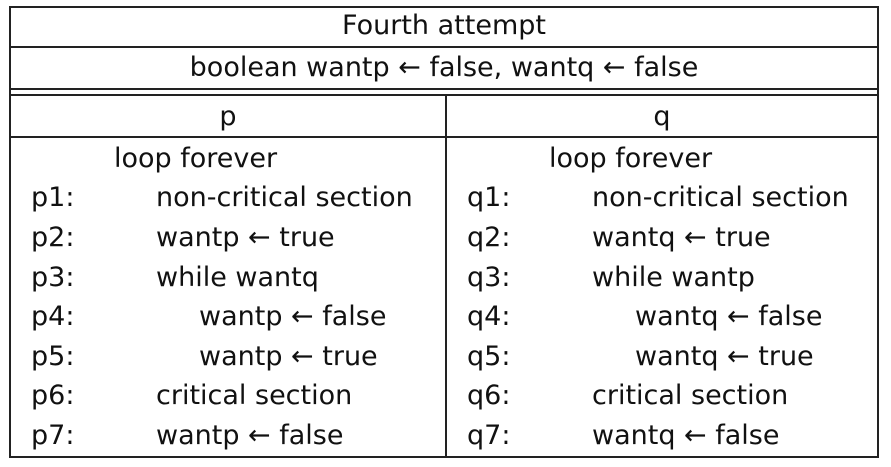 This screenshot has width=891, height=467. Describe the element at coordinates (489, 435) in the screenshot. I see `line-label: q7:` at that location.